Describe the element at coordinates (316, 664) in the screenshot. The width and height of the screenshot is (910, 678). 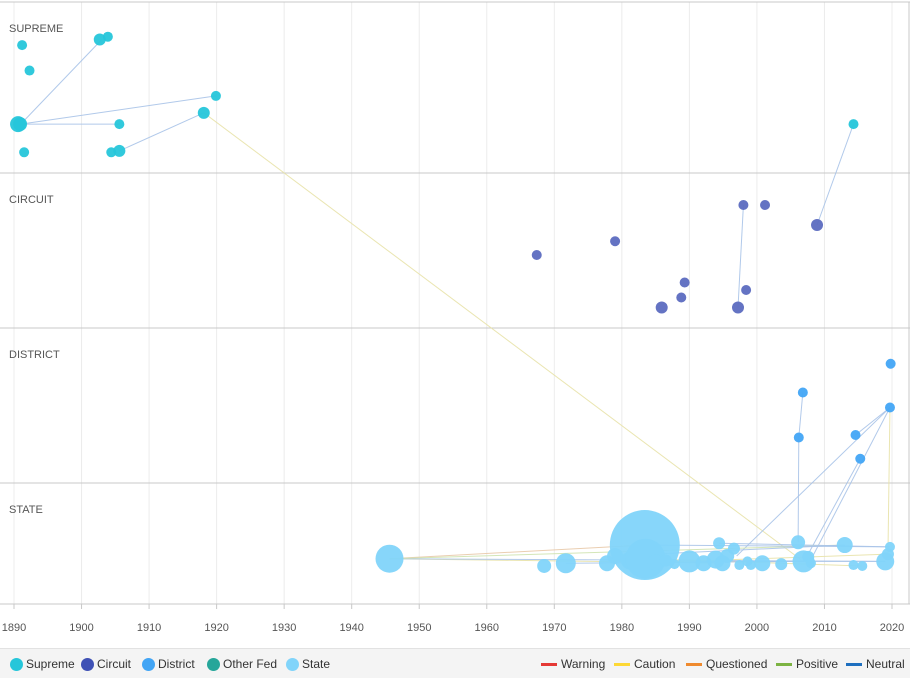
I see `legend-label-state: State` at that location.